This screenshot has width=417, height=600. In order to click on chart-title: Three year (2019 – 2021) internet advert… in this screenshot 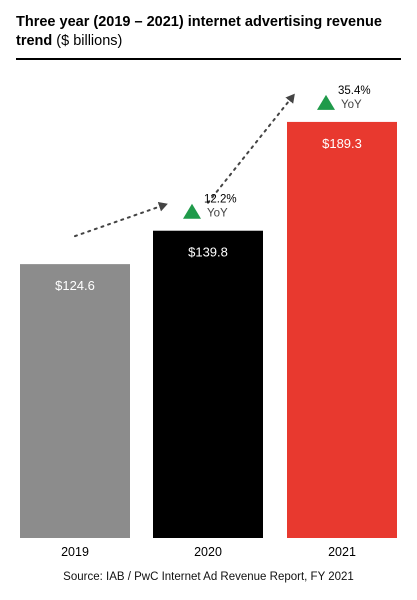, I will do `click(211, 32)`.